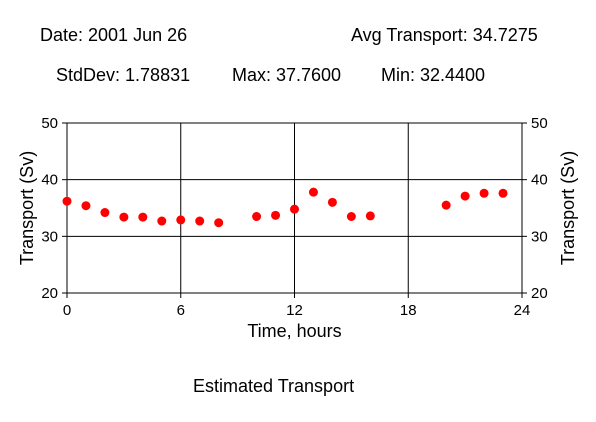  What do you see at coordinates (408, 310) in the screenshot?
I see `x-tick-label: 18` at bounding box center [408, 310].